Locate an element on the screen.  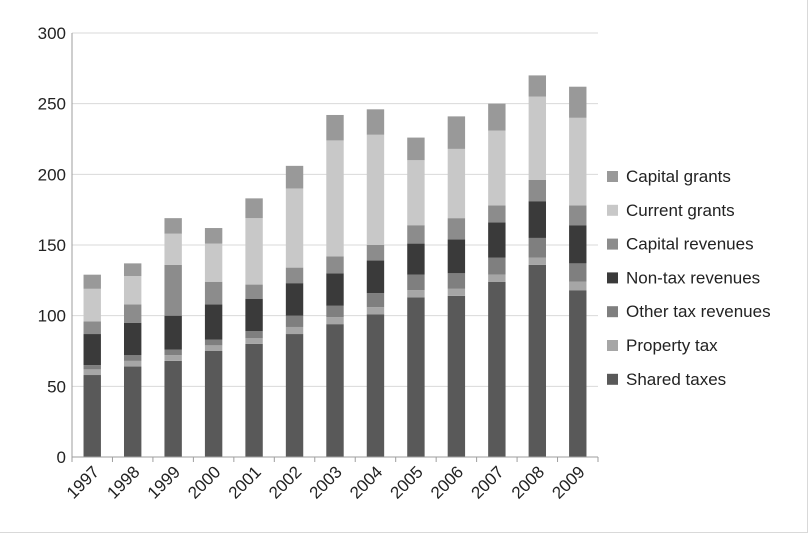
legend-label: Shared taxes is located at coordinates (676, 379).